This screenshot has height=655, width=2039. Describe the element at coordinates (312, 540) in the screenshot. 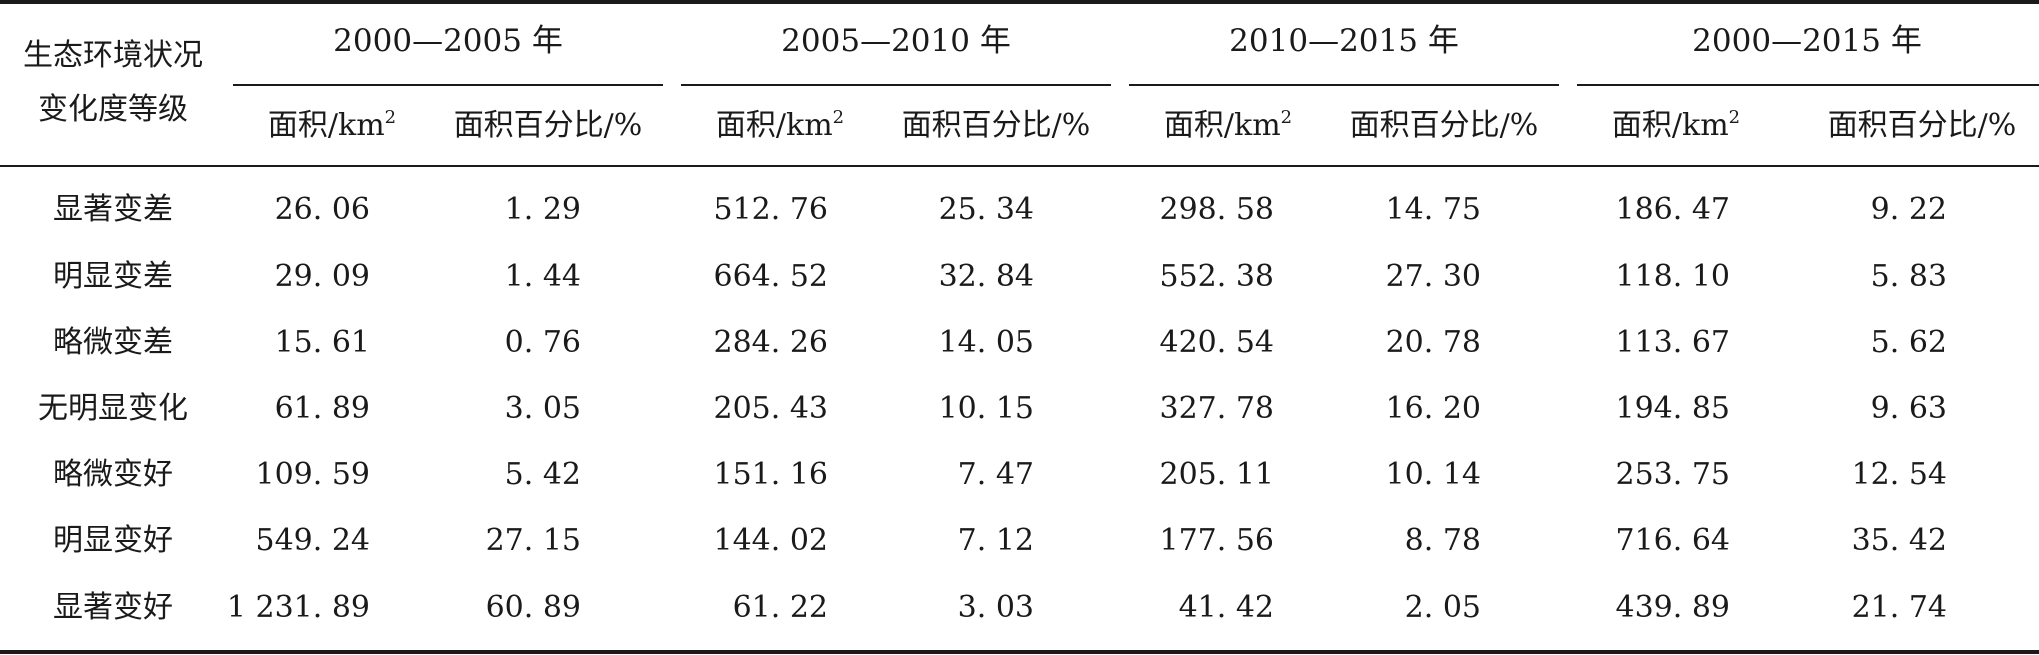

I see `area-value-cell: 549. 24` at that location.